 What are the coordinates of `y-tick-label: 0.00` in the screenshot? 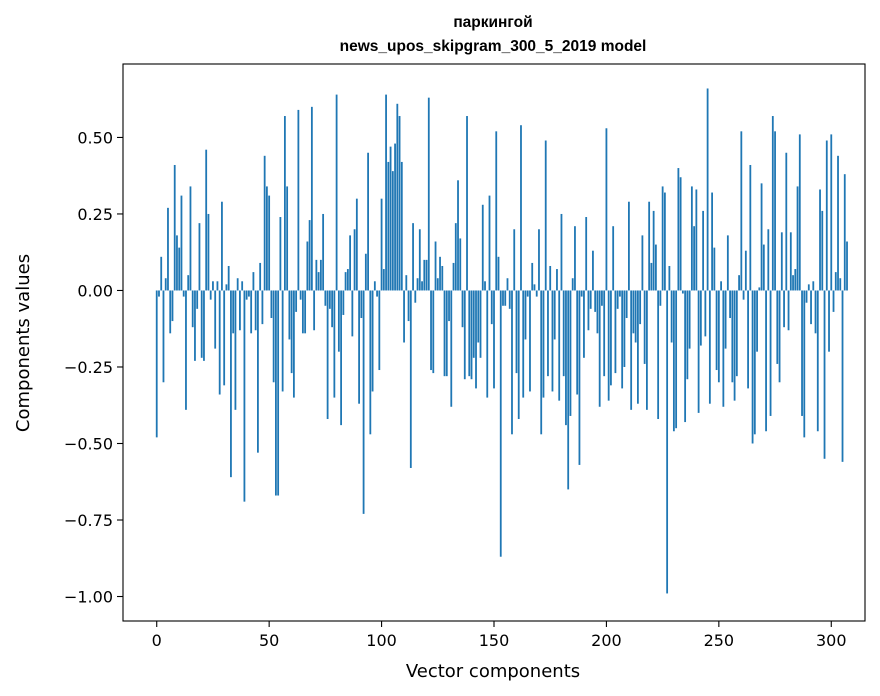 It's located at (95, 290).